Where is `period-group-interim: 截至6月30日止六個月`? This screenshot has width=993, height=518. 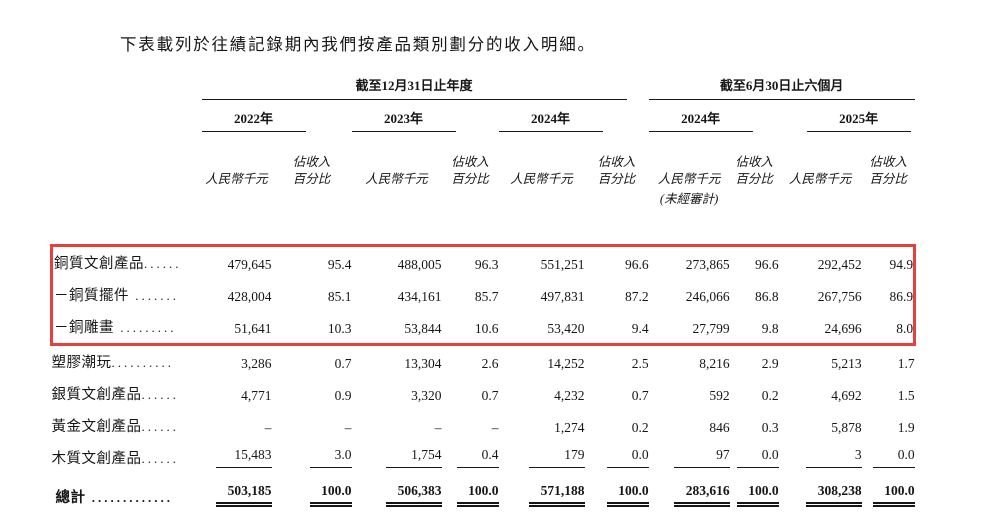 period-group-interim: 截至6月30日止六個月 is located at coordinates (781, 87).